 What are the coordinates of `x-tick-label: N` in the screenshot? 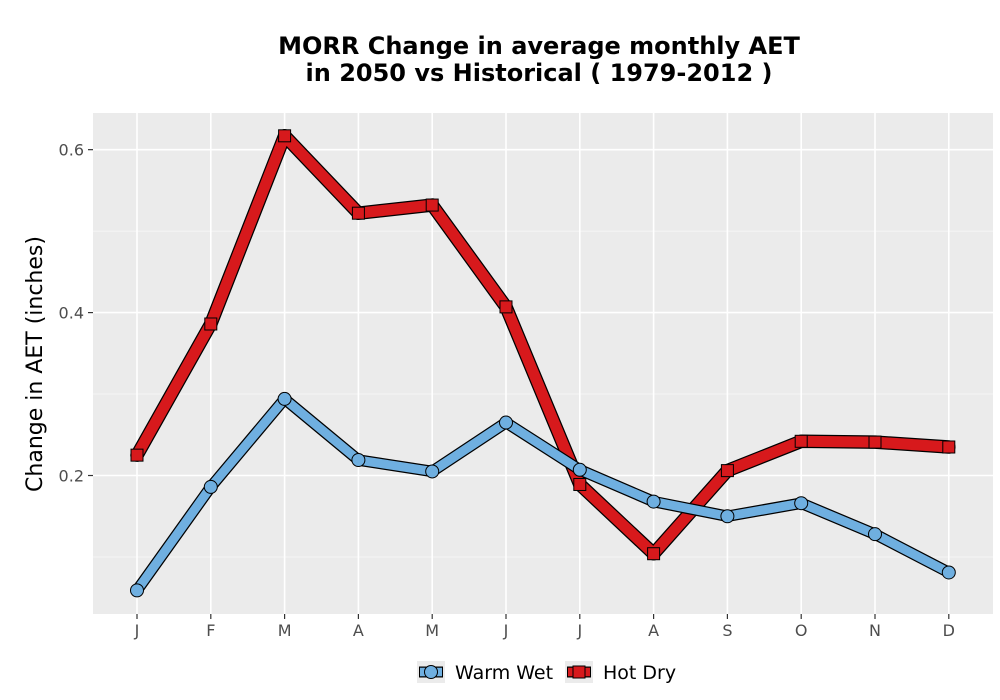 It's located at (875, 630).